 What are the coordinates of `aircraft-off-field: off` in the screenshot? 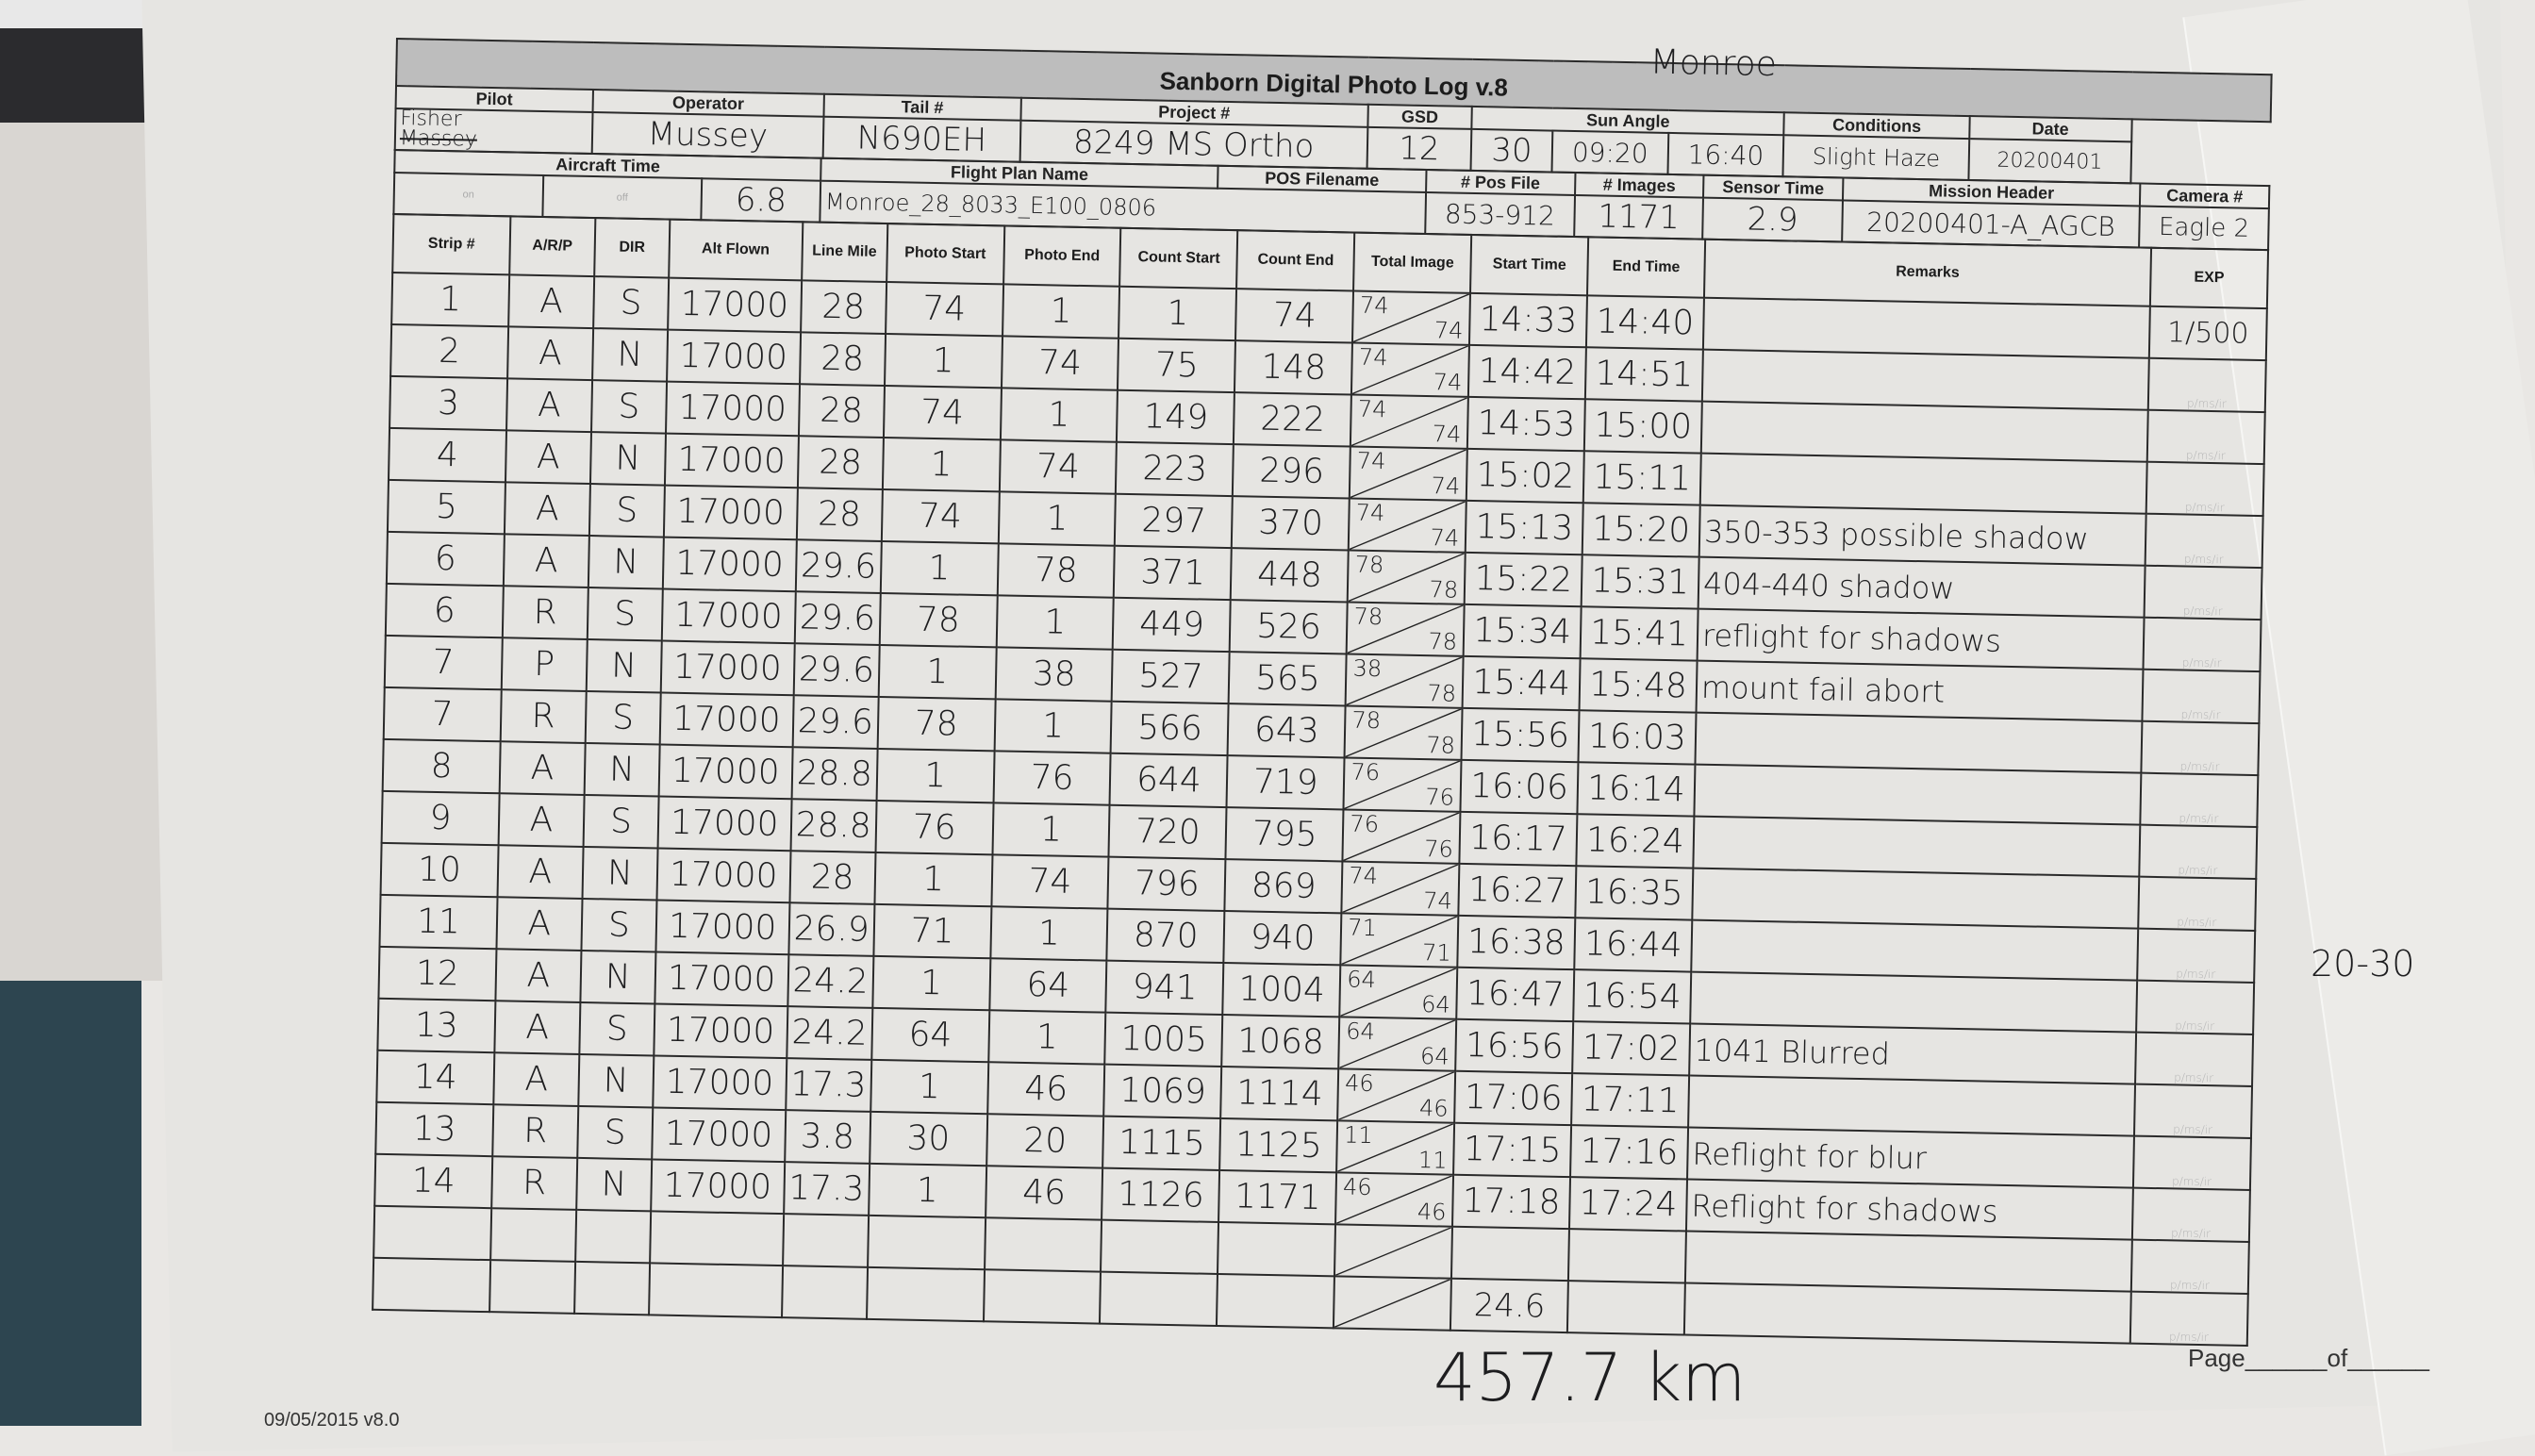 It's located at (622, 198).